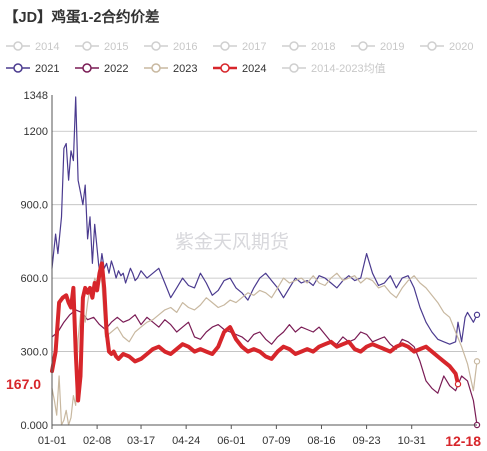  Describe the element at coordinates (116, 47) in the screenshot. I see `legend-label: 2015` at that location.